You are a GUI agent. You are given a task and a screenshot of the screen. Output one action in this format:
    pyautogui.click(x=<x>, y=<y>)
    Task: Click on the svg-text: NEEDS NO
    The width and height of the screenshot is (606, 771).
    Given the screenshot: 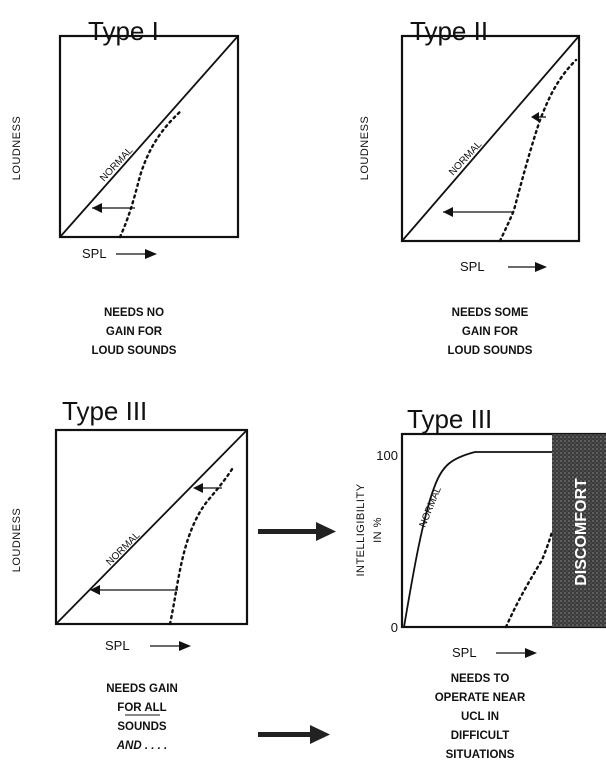 What is the action you would take?
    pyautogui.click(x=134, y=313)
    